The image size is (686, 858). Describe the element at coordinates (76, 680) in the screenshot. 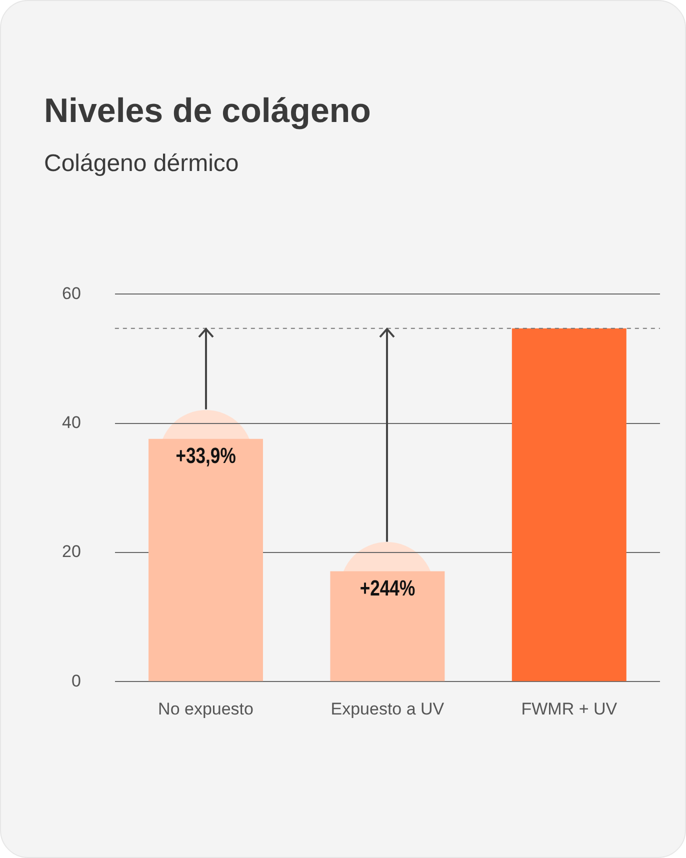

I see `y-tick-label: 0` at that location.